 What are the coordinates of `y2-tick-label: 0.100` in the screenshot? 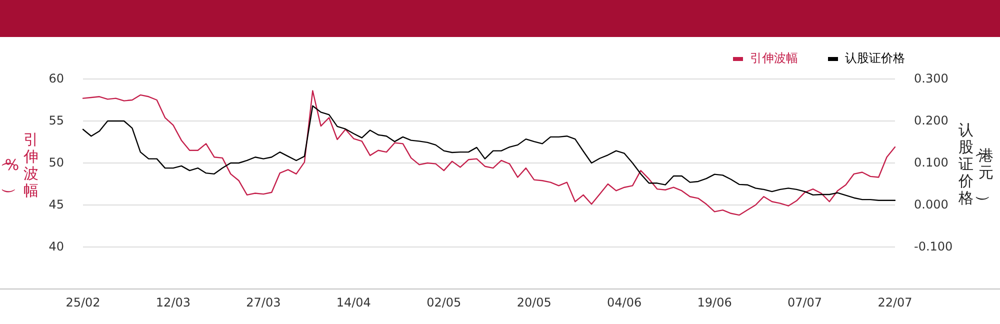 It's located at (931, 162).